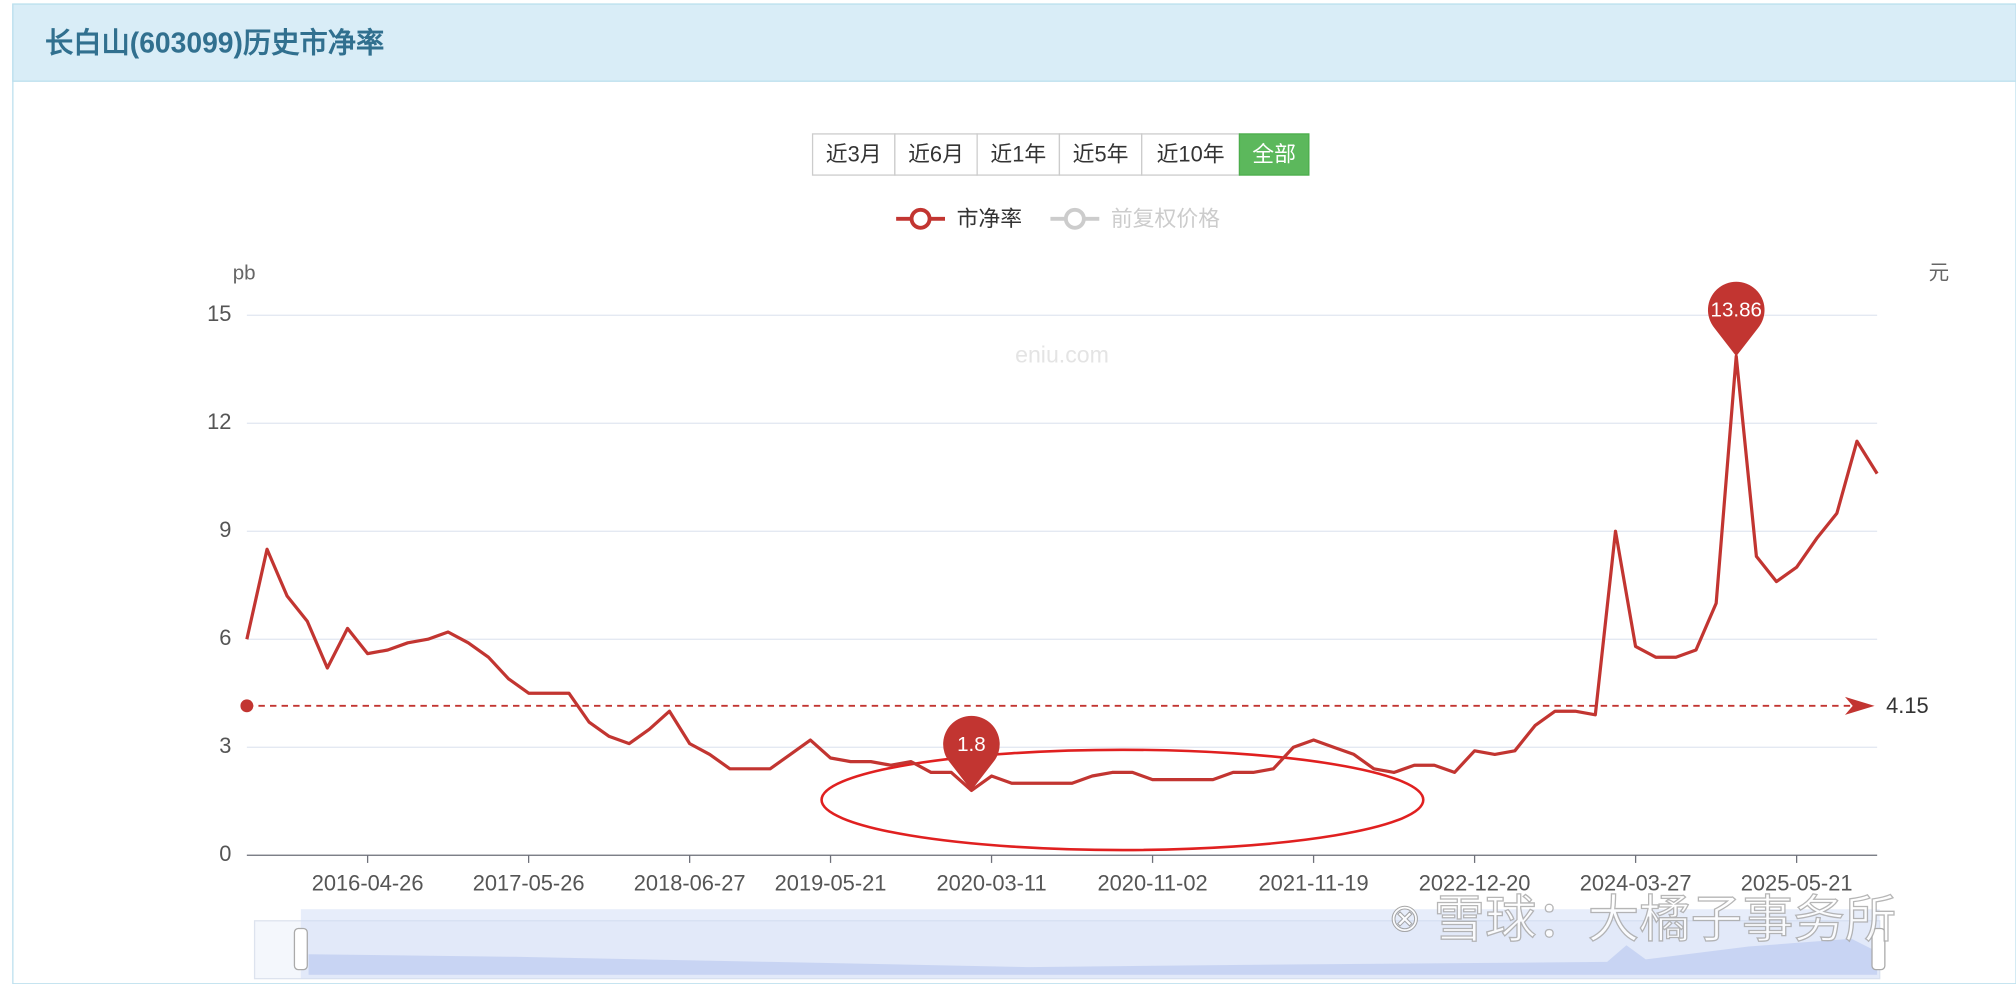 The image size is (2016, 984). What do you see at coordinates (1191, 154) in the screenshot?
I see `range-button-label: 近10年` at bounding box center [1191, 154].